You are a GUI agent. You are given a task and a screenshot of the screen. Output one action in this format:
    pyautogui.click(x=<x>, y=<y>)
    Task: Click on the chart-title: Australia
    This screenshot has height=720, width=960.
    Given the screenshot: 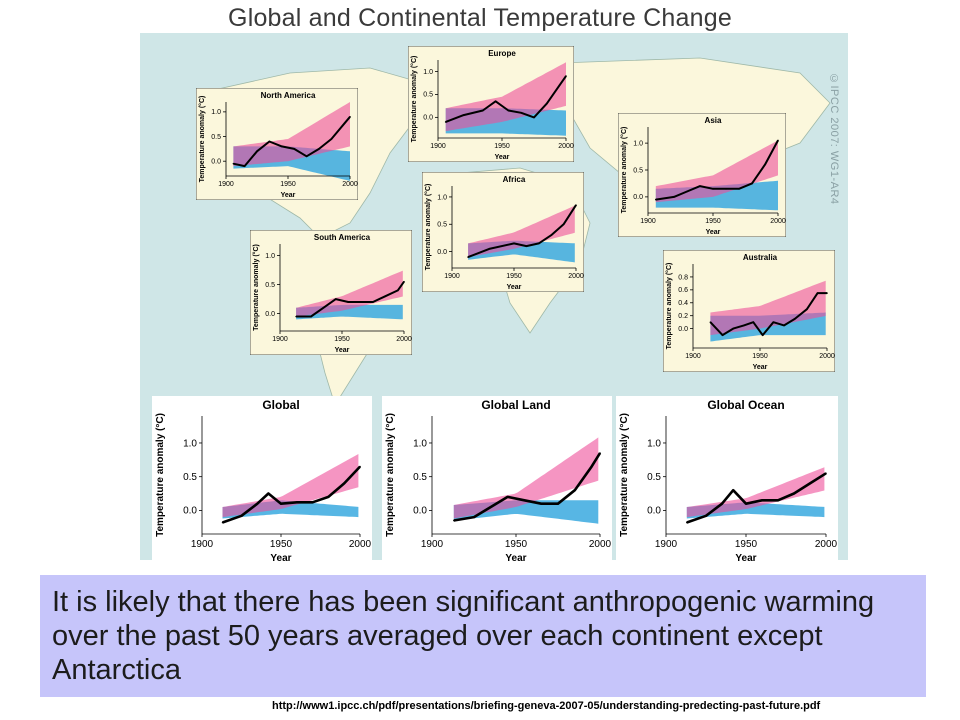 What is the action you would take?
    pyautogui.click(x=760, y=257)
    